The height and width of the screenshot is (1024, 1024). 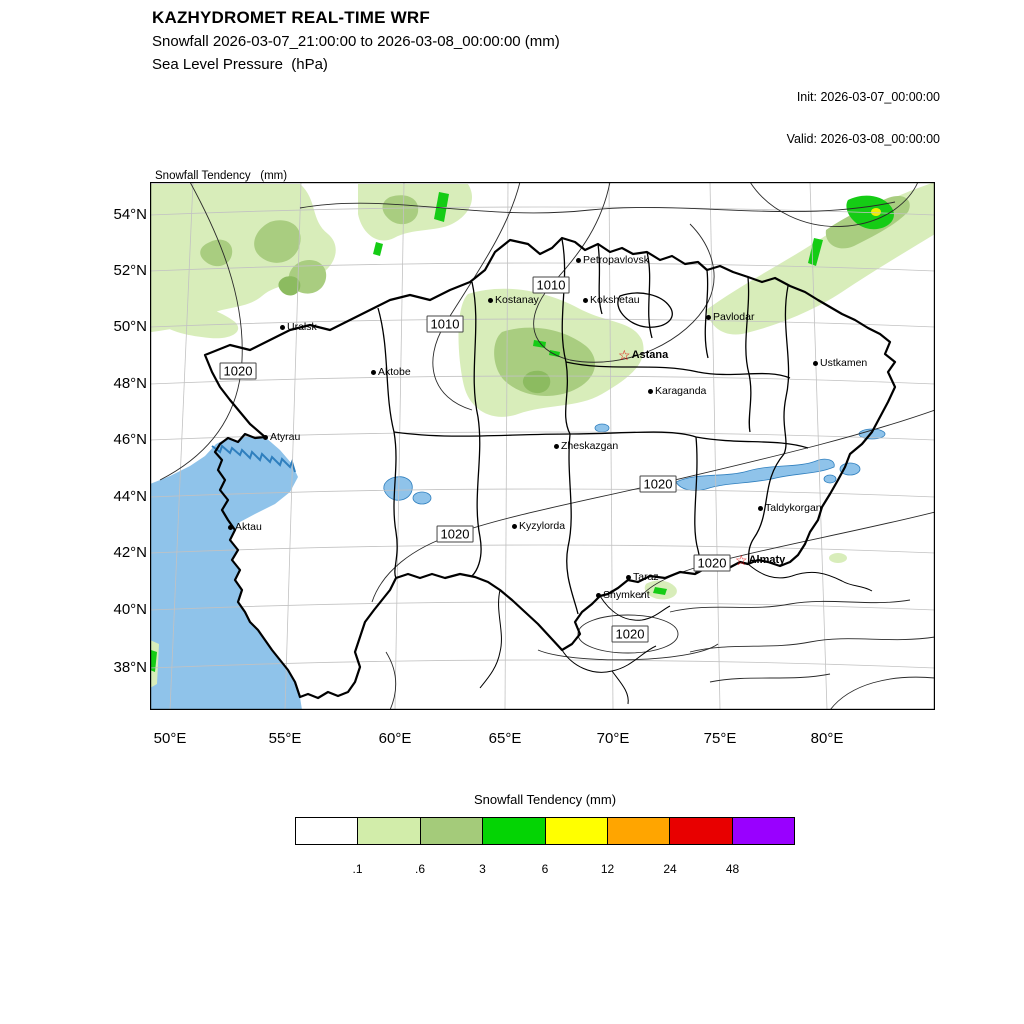 What do you see at coordinates (130, 326) in the screenshot?
I see `lat-tick-label: 50°N` at bounding box center [130, 326].